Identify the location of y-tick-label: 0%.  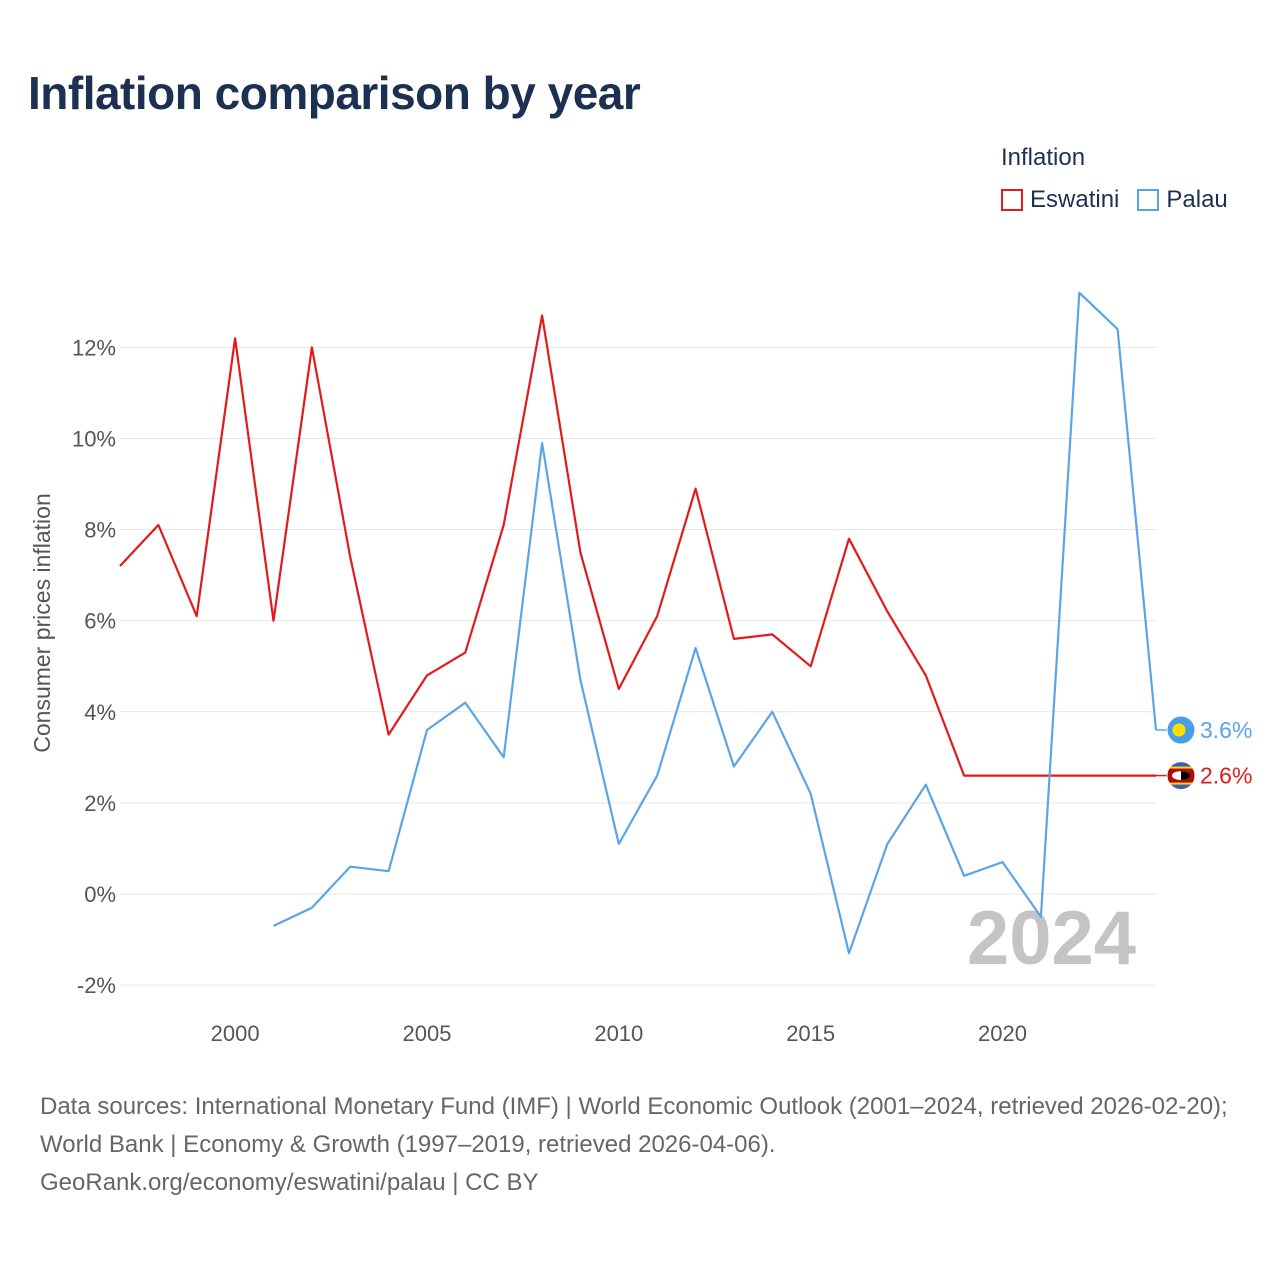
(100, 894).